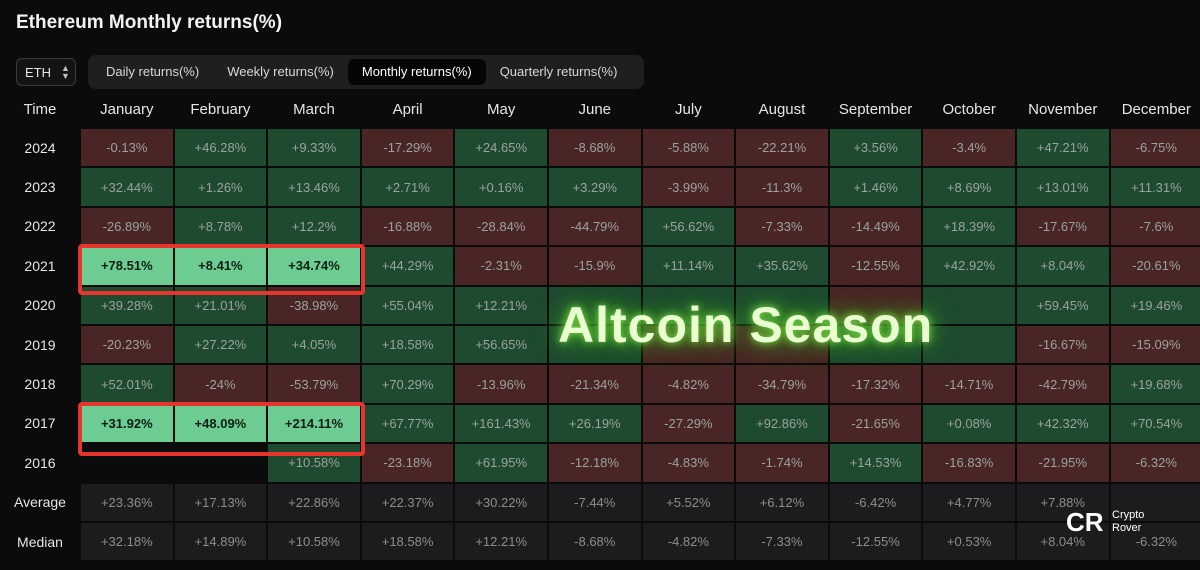 This screenshot has width=1200, height=570. What do you see at coordinates (1155, 226) in the screenshot?
I see `return-cell: -7.6%` at bounding box center [1155, 226].